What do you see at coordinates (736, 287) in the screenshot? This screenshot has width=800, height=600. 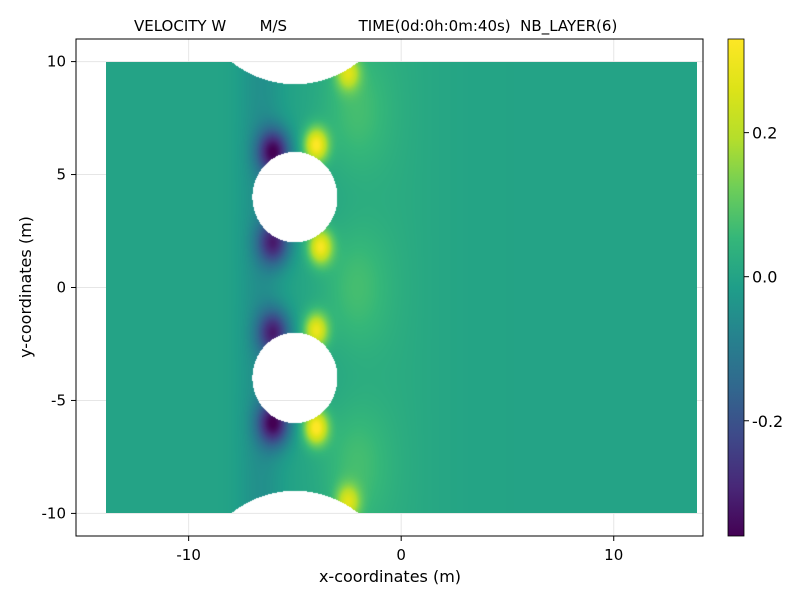 I see `colorbar-scale` at bounding box center [736, 287].